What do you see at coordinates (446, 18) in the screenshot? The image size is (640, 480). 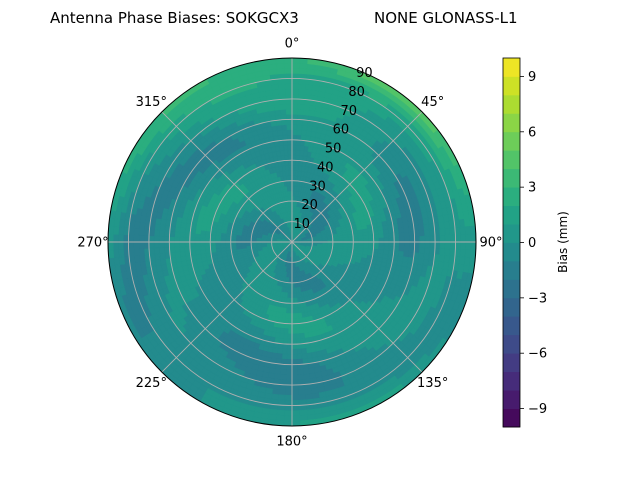 I see `chart-title-right: NONE GLONASS-L1` at bounding box center [446, 18].